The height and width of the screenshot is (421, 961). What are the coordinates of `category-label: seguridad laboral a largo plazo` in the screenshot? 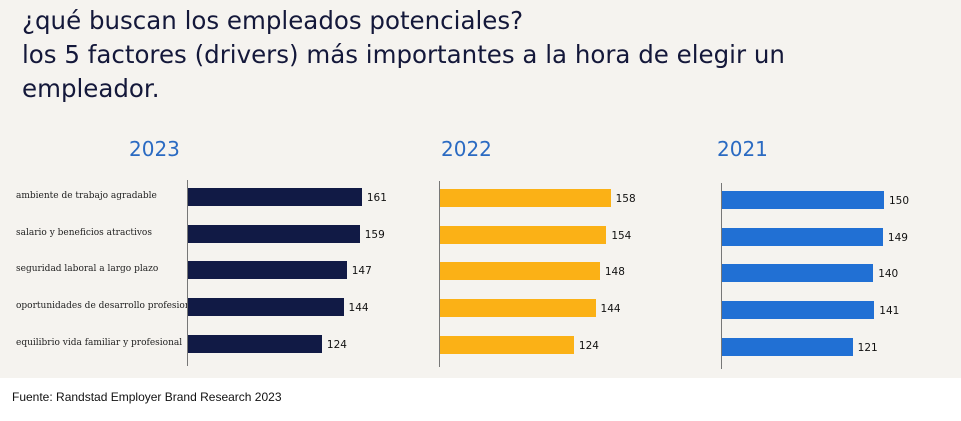 It's located at (87, 269).